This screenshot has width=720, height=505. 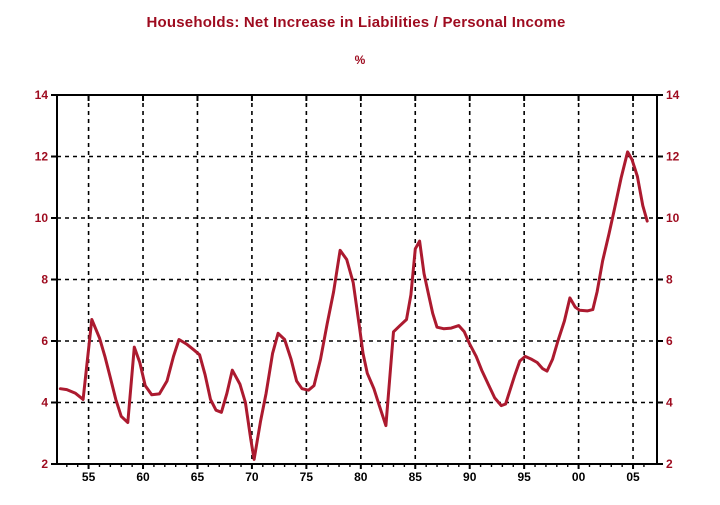 I want to click on x-tick-label: 80, so click(x=361, y=477).